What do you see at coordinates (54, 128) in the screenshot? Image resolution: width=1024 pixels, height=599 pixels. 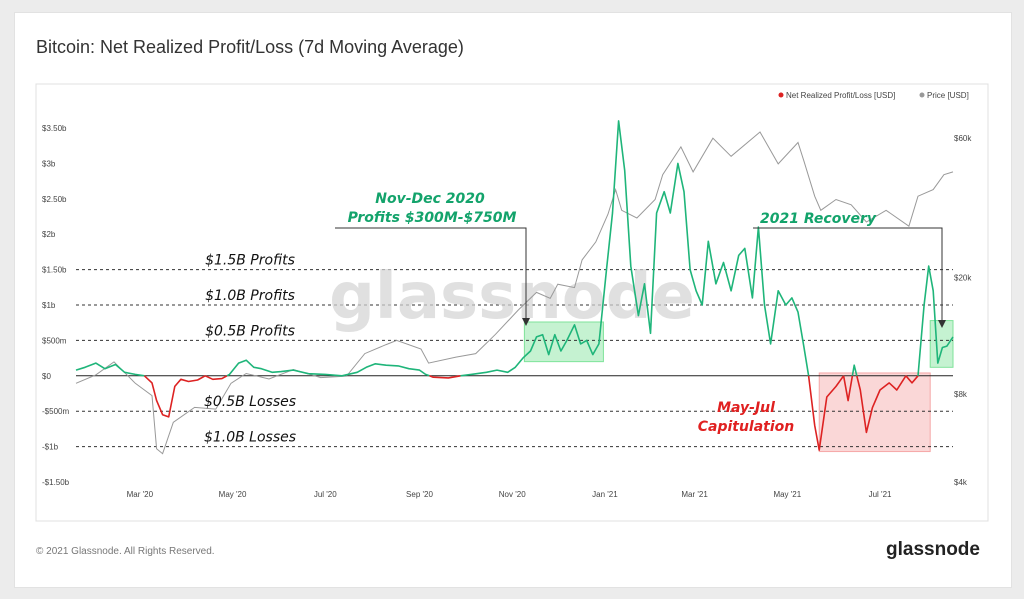 I see `y-left-tick-0: $3.50b` at bounding box center [54, 128].